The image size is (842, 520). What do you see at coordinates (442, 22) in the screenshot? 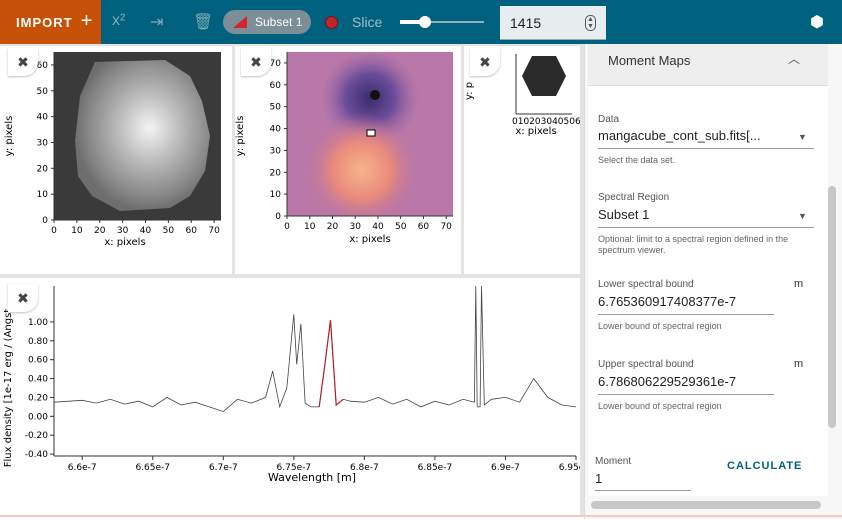
I see `slice-slider-track` at bounding box center [442, 22].